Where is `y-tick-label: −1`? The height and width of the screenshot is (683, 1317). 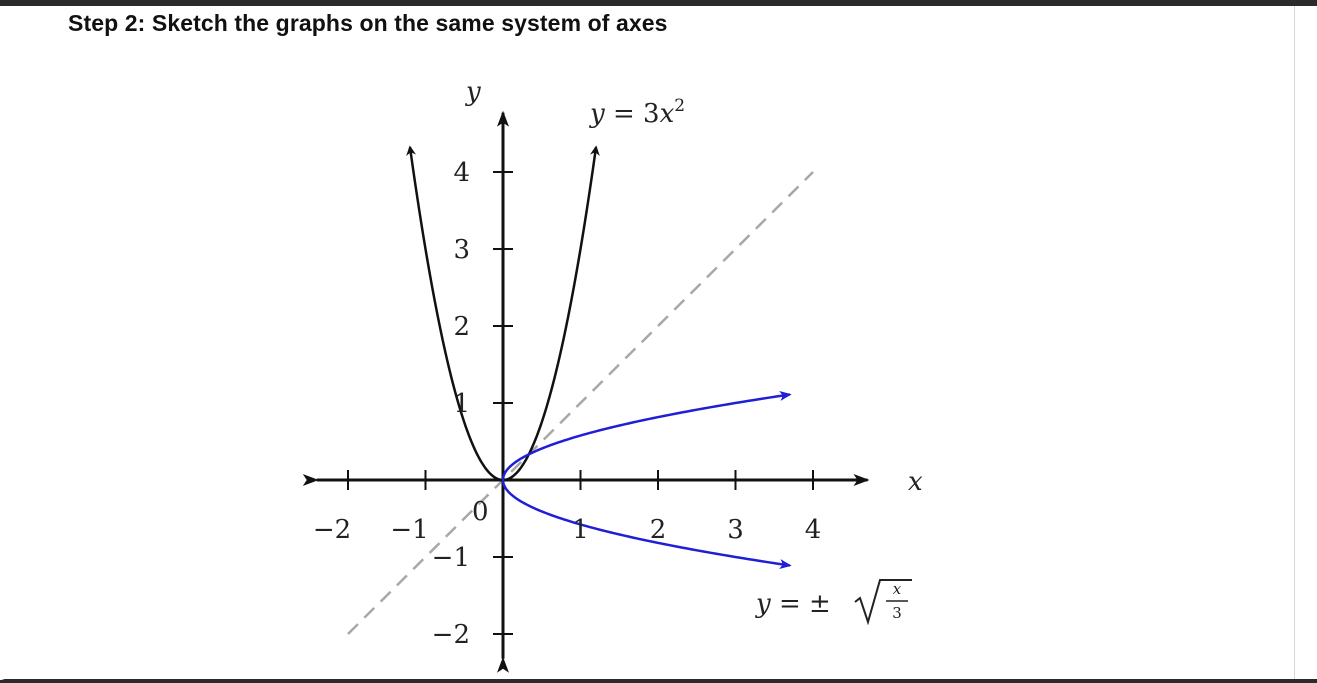 y-tick-label: −1 is located at coordinates (451, 558).